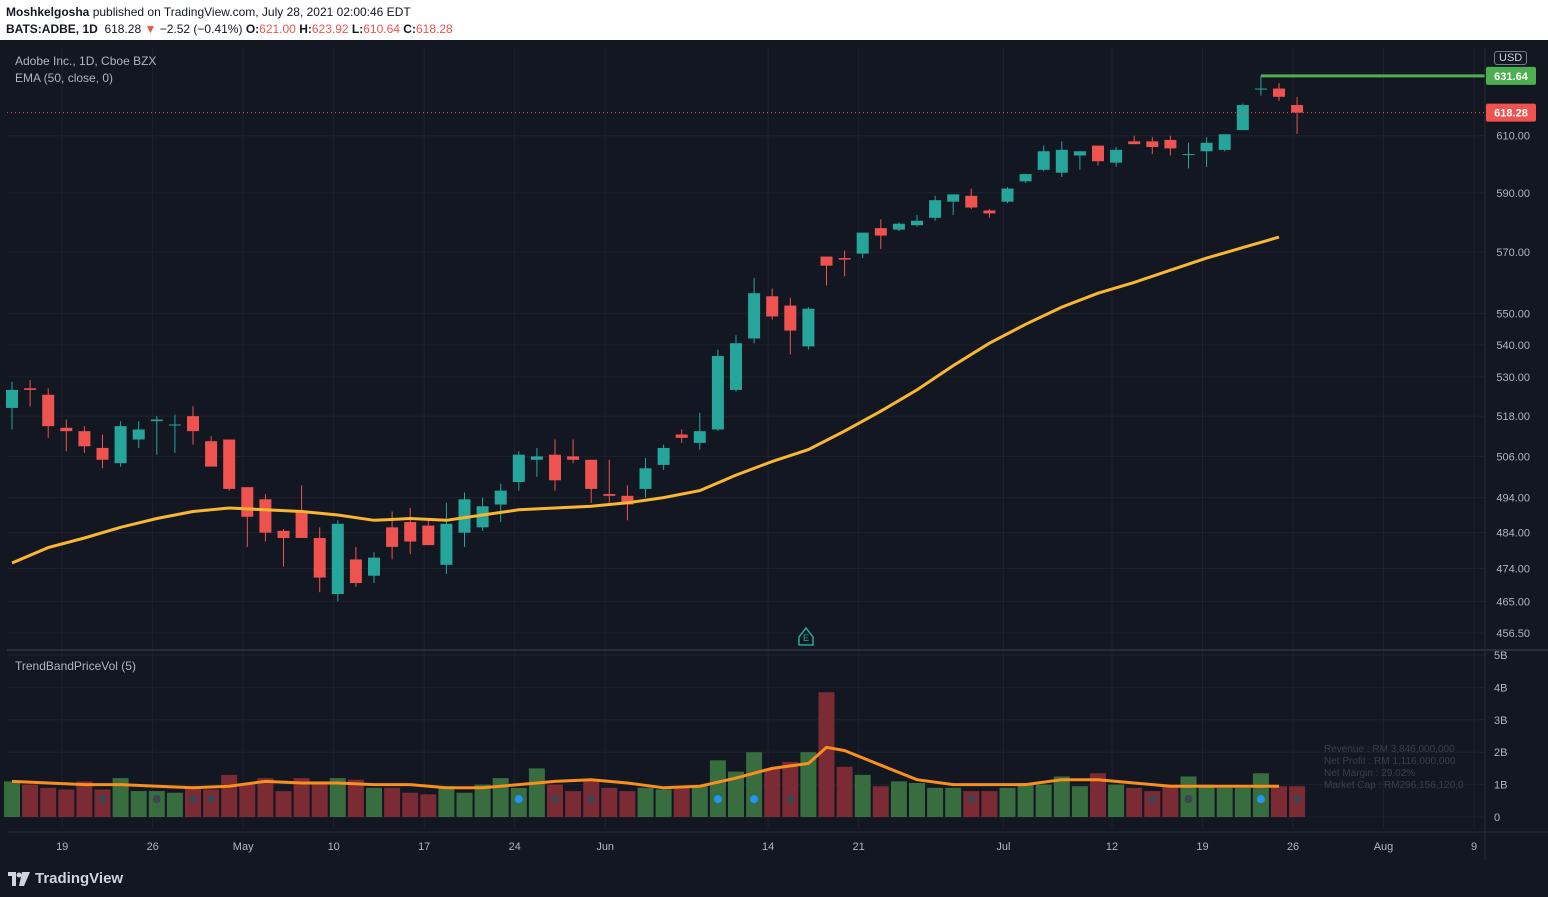  I want to click on y-tick-label: 484.00, so click(1513, 534).